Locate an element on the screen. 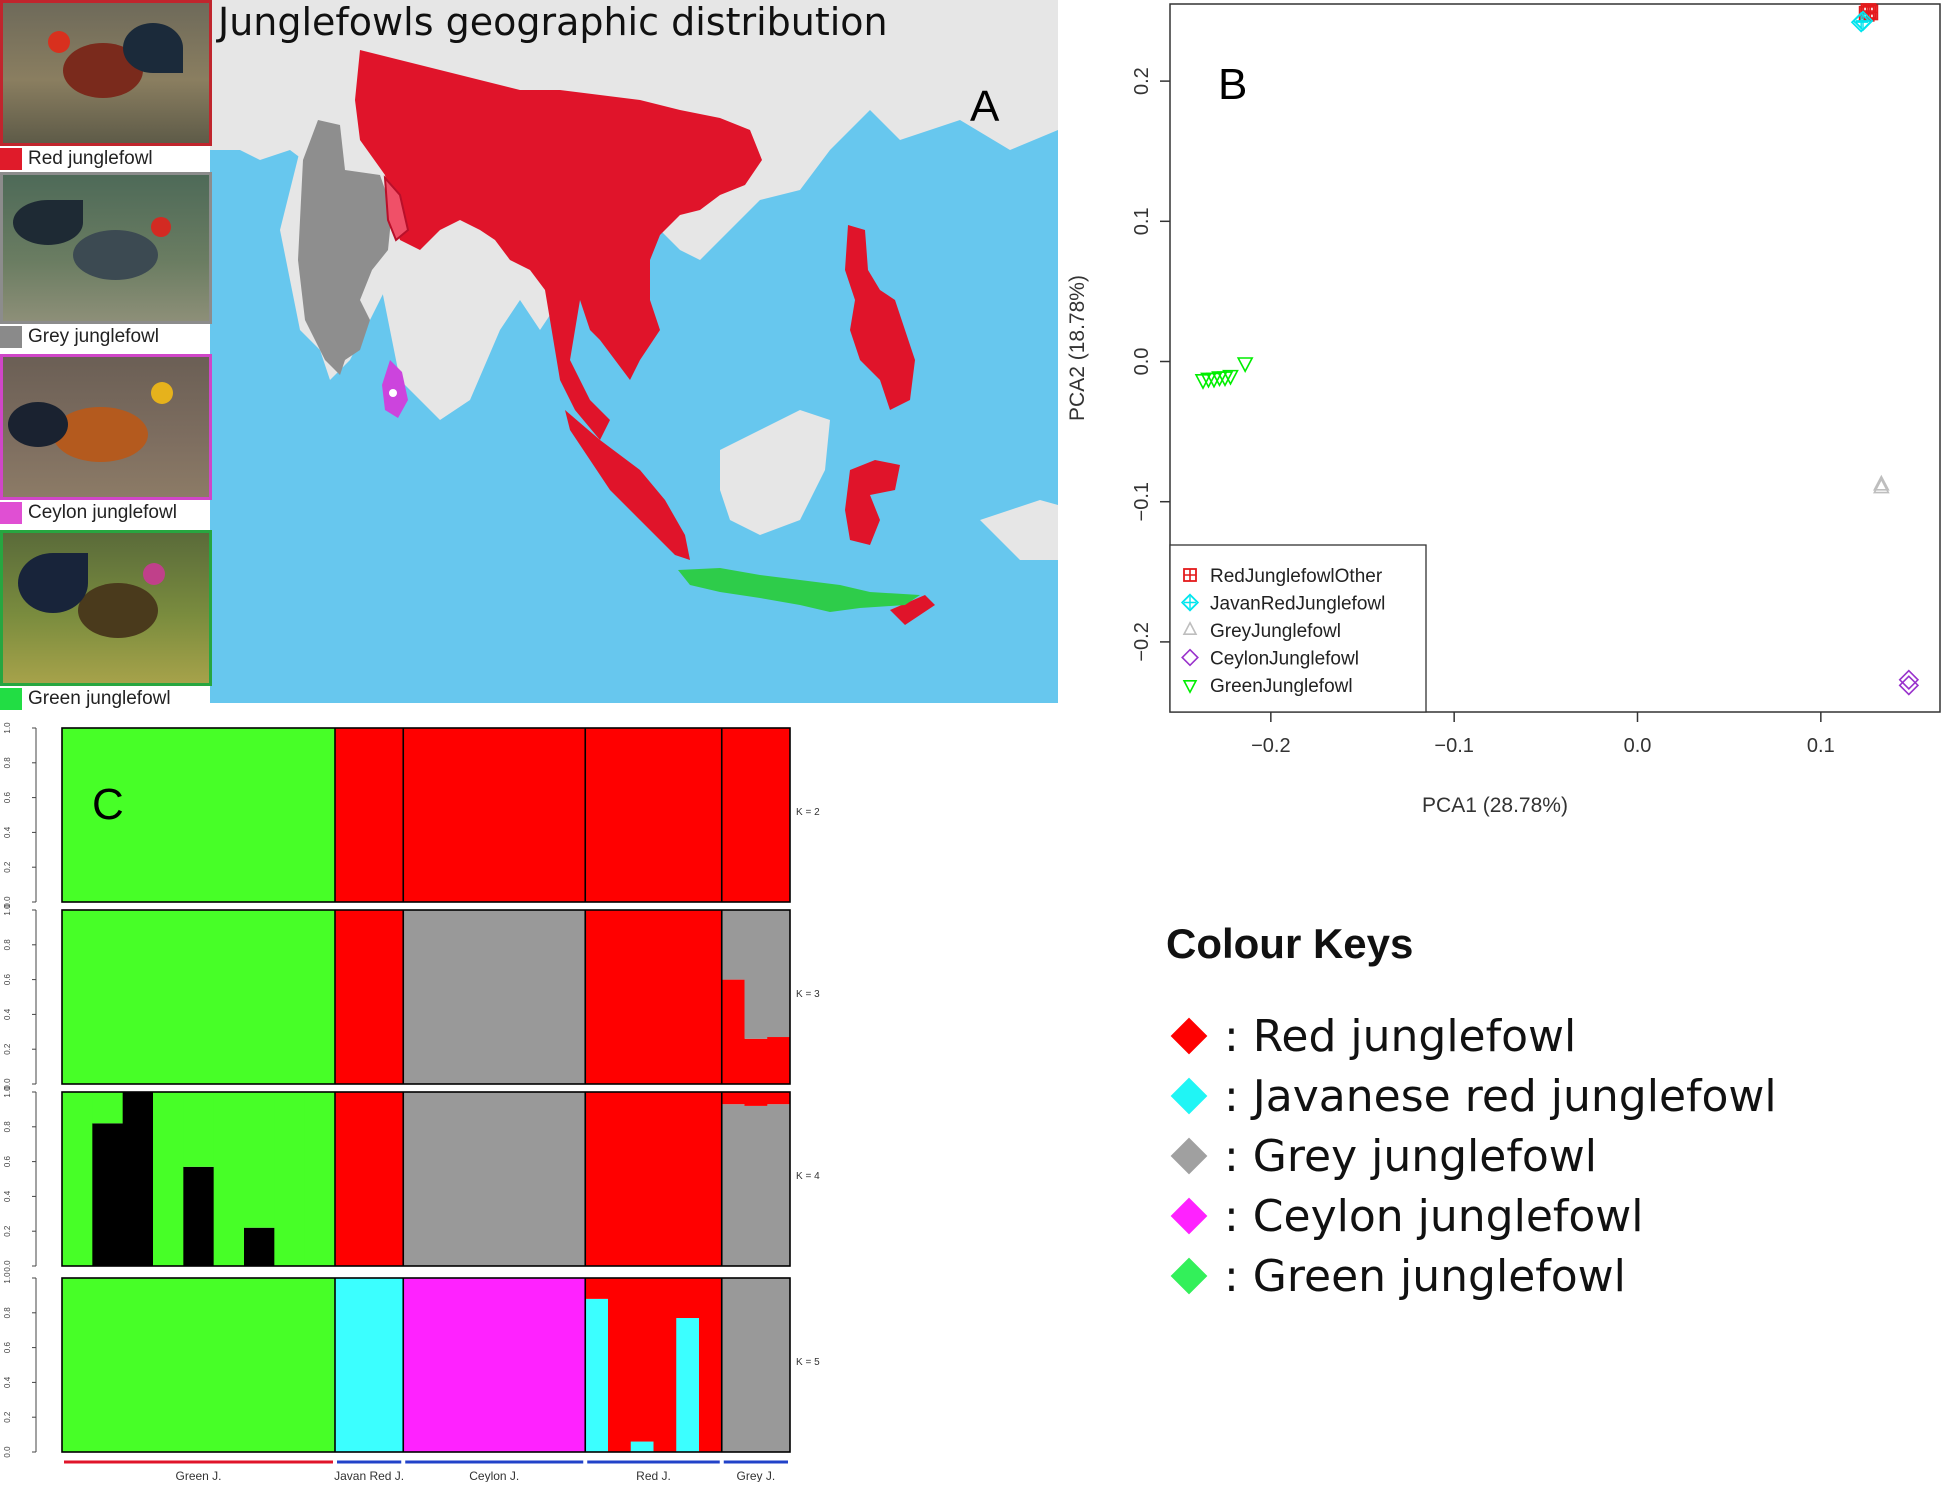 The width and height of the screenshot is (1946, 1487). rooster-head-grey is located at coordinates (161, 227).